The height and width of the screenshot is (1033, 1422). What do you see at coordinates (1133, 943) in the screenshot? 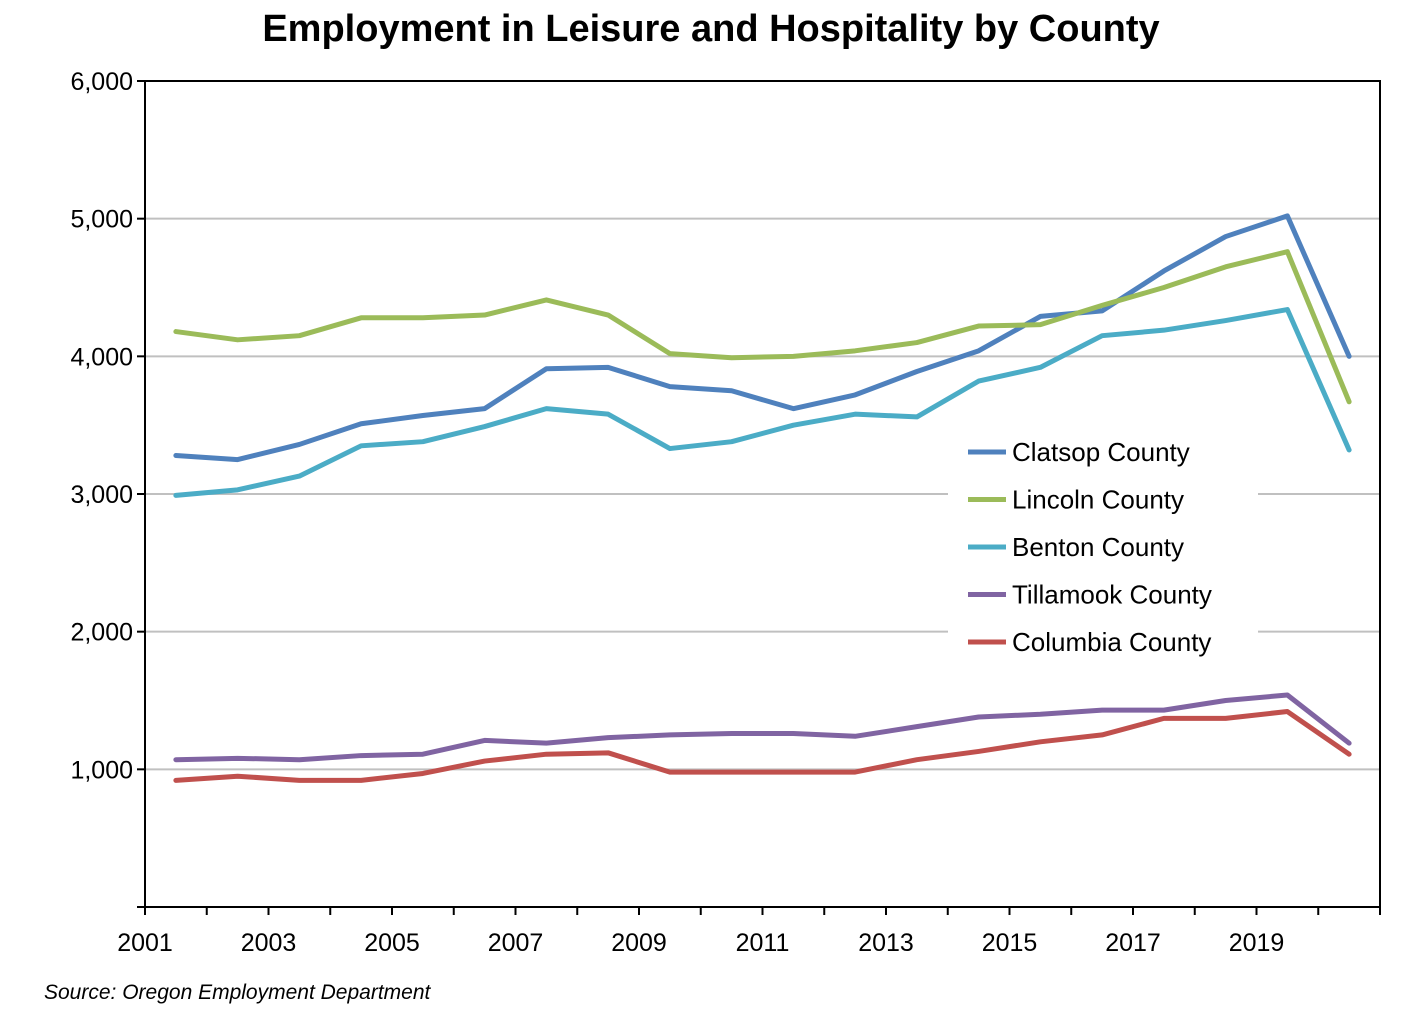
I see `x-tick-label: 2017` at bounding box center [1133, 943].